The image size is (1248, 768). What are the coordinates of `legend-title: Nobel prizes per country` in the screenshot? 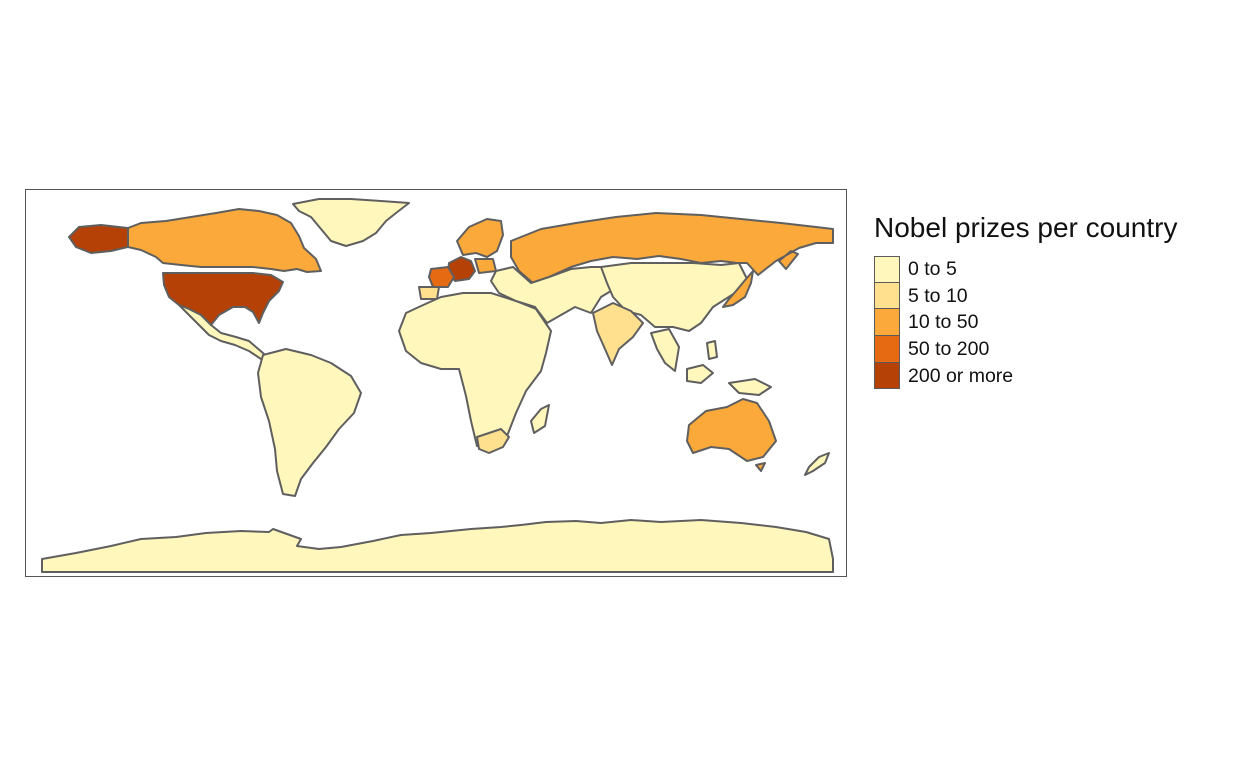 It's located at (1026, 227).